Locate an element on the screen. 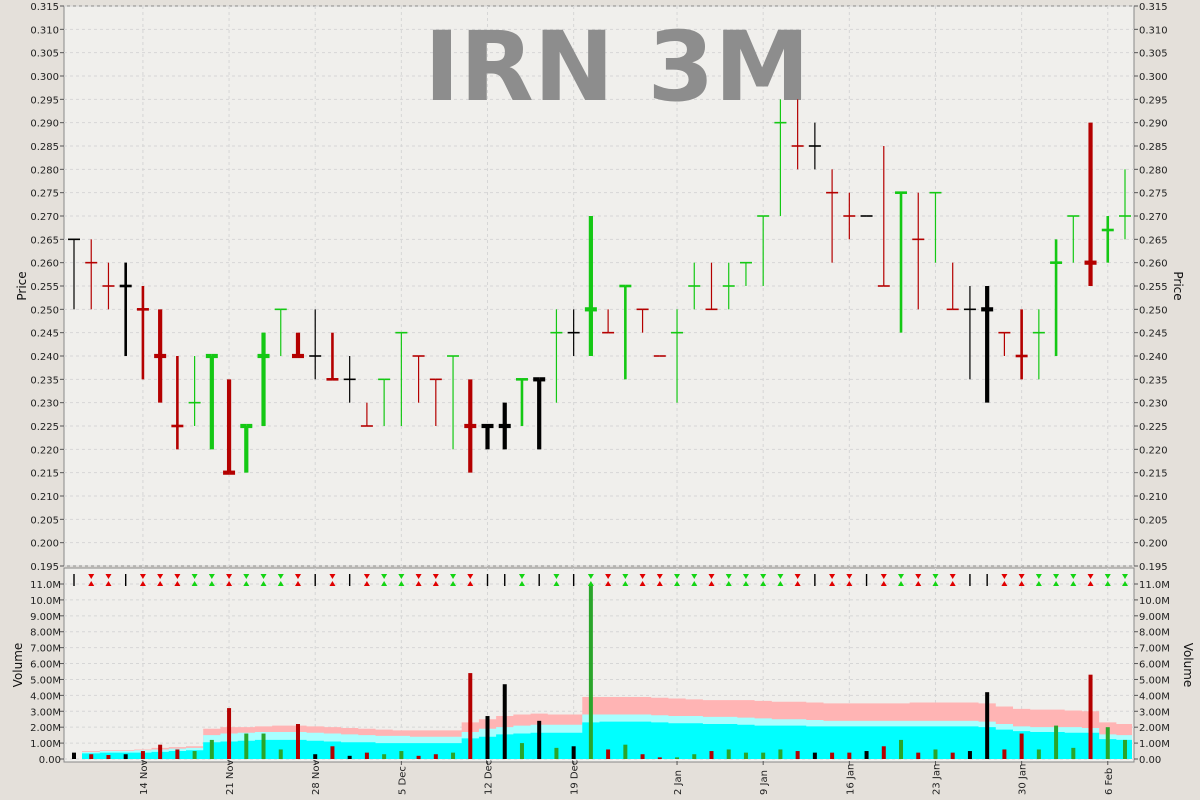  volume-axis-label-right: Volume is located at coordinates (1188, 665).